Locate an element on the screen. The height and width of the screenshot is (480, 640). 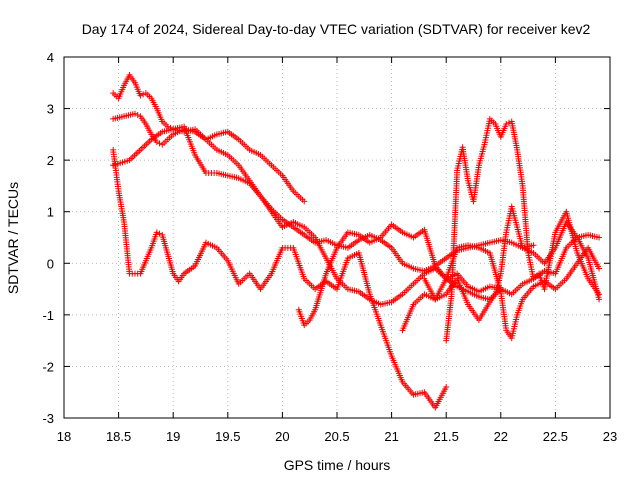
x-tick-label: 22.5 is located at coordinates (555, 436).